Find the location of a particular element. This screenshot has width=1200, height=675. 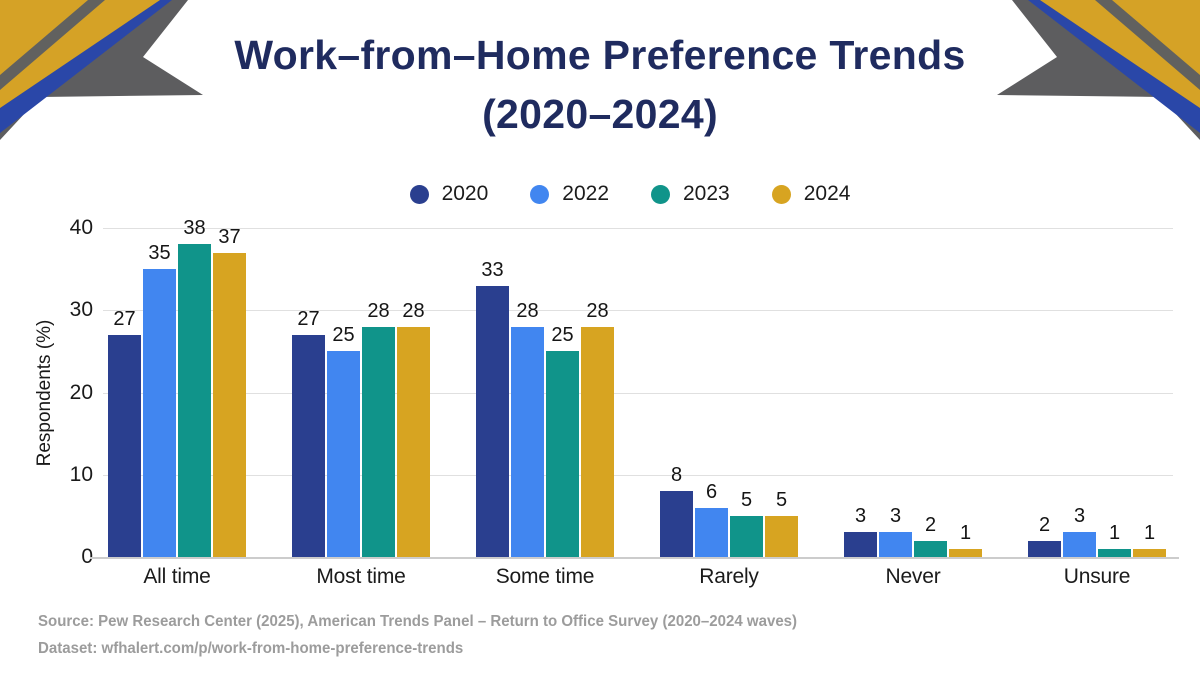

bar-value-label: 38 is located at coordinates (194, 228).